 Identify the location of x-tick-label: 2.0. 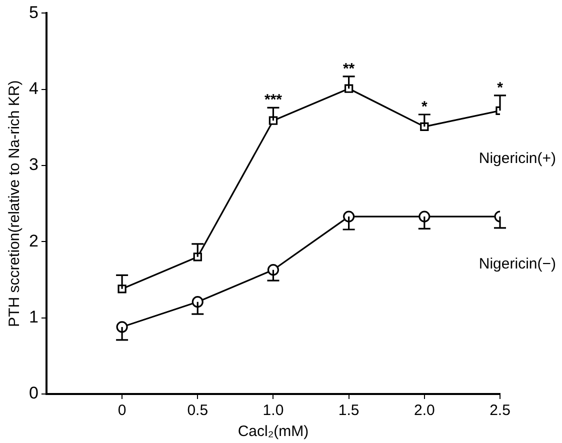
(424, 411).